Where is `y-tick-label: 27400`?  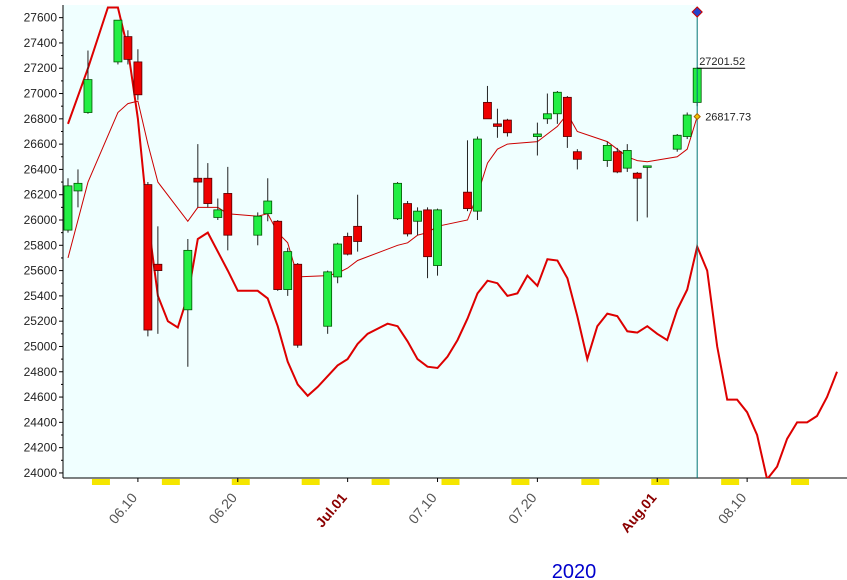 y-tick-label: 27400 is located at coordinates (41, 43).